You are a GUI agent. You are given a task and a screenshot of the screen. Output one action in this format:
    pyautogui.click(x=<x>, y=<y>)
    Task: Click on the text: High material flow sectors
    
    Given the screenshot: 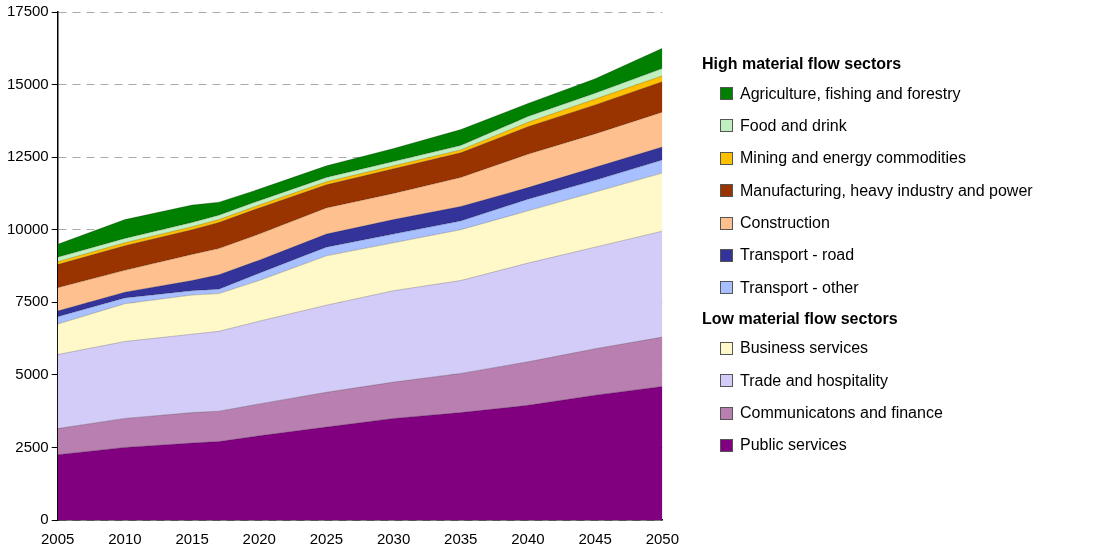 What is the action you would take?
    pyautogui.click(x=802, y=64)
    